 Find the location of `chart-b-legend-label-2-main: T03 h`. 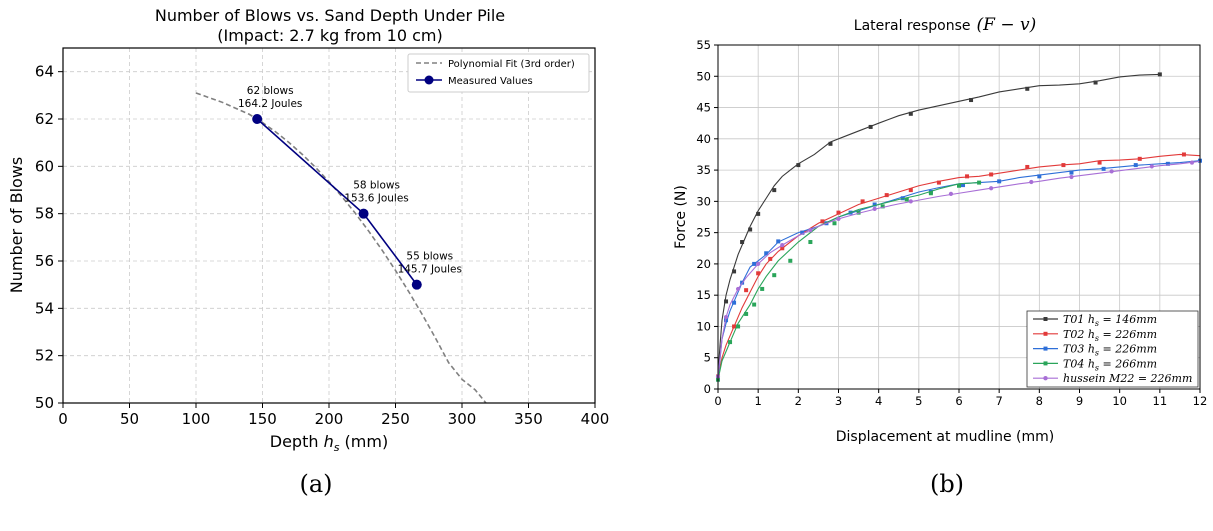

chart-b-legend-label-2-main: T03 h is located at coordinates (1079, 349).